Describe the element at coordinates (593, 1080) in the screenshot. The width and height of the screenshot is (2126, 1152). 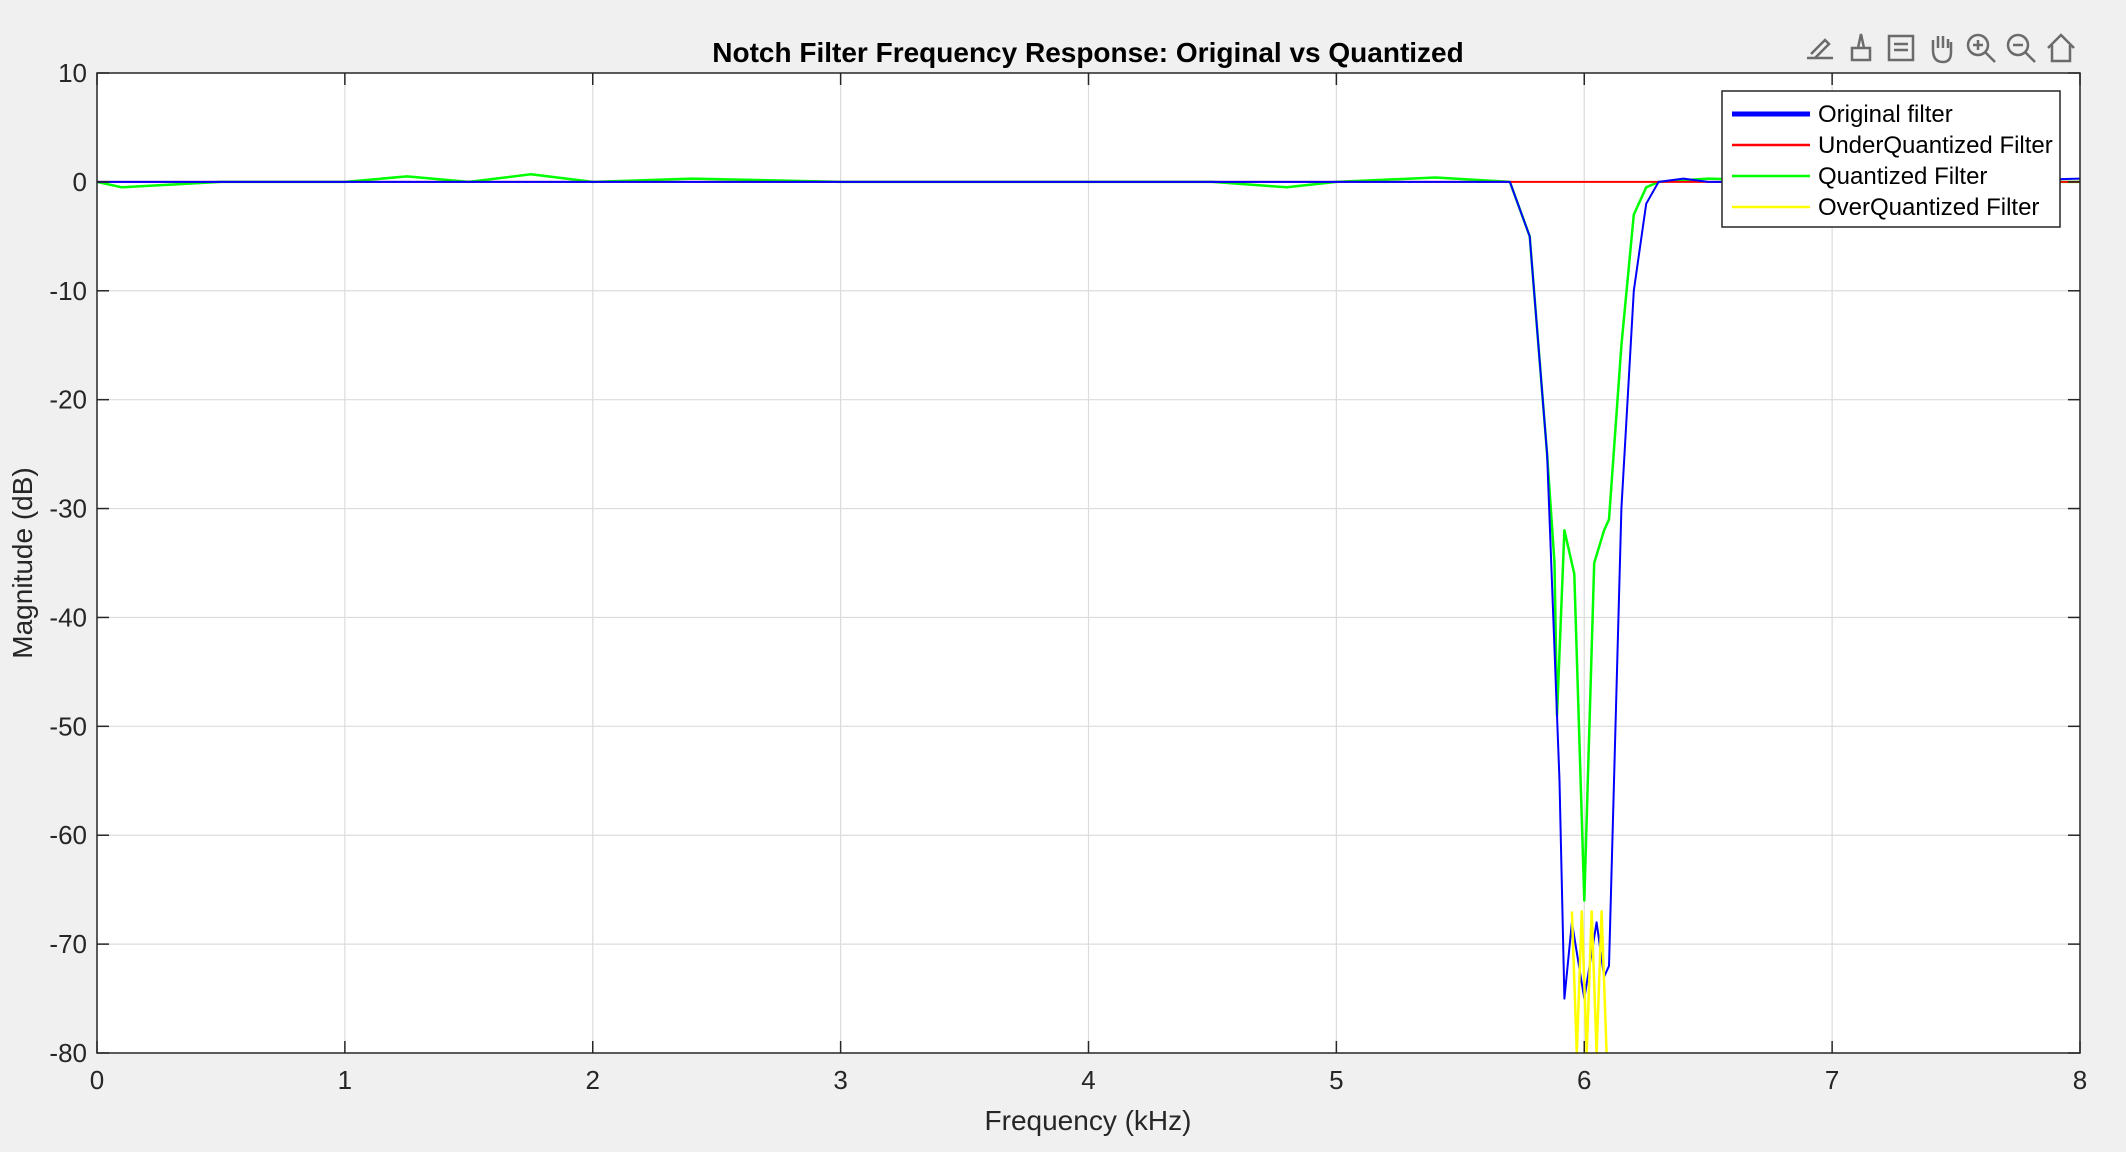
I see `x-tick-label: 2` at that location.